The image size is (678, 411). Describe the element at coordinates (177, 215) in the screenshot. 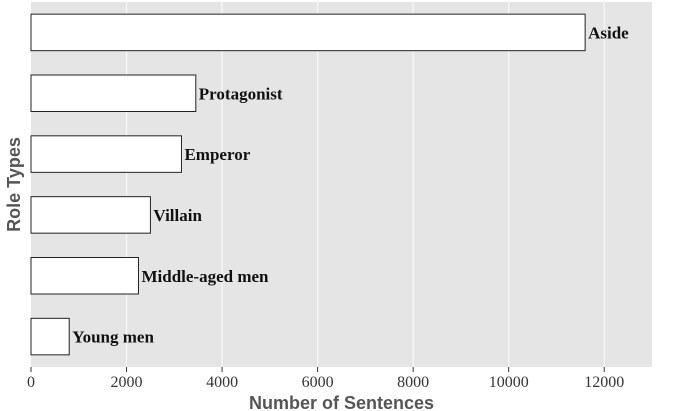

I see `bar-label: Villain` at that location.